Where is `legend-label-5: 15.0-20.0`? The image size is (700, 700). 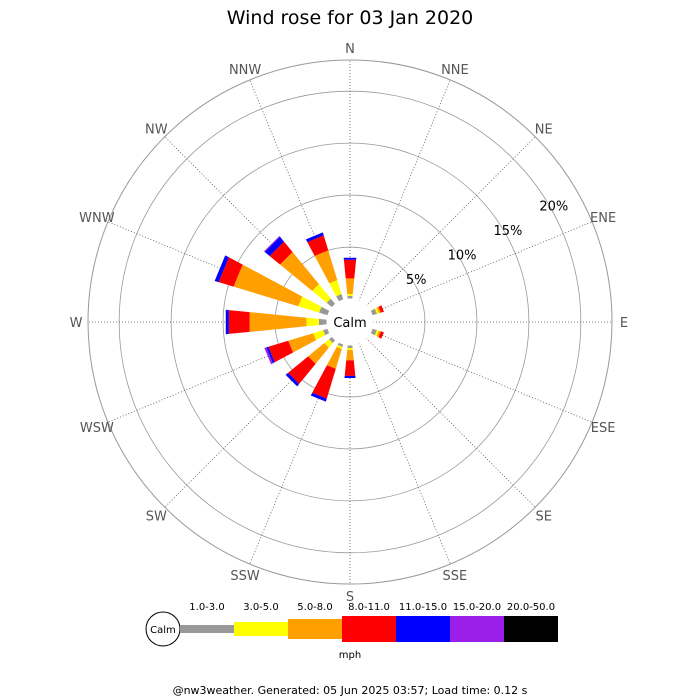 legend-label-5: 15.0-20.0 is located at coordinates (477, 607).